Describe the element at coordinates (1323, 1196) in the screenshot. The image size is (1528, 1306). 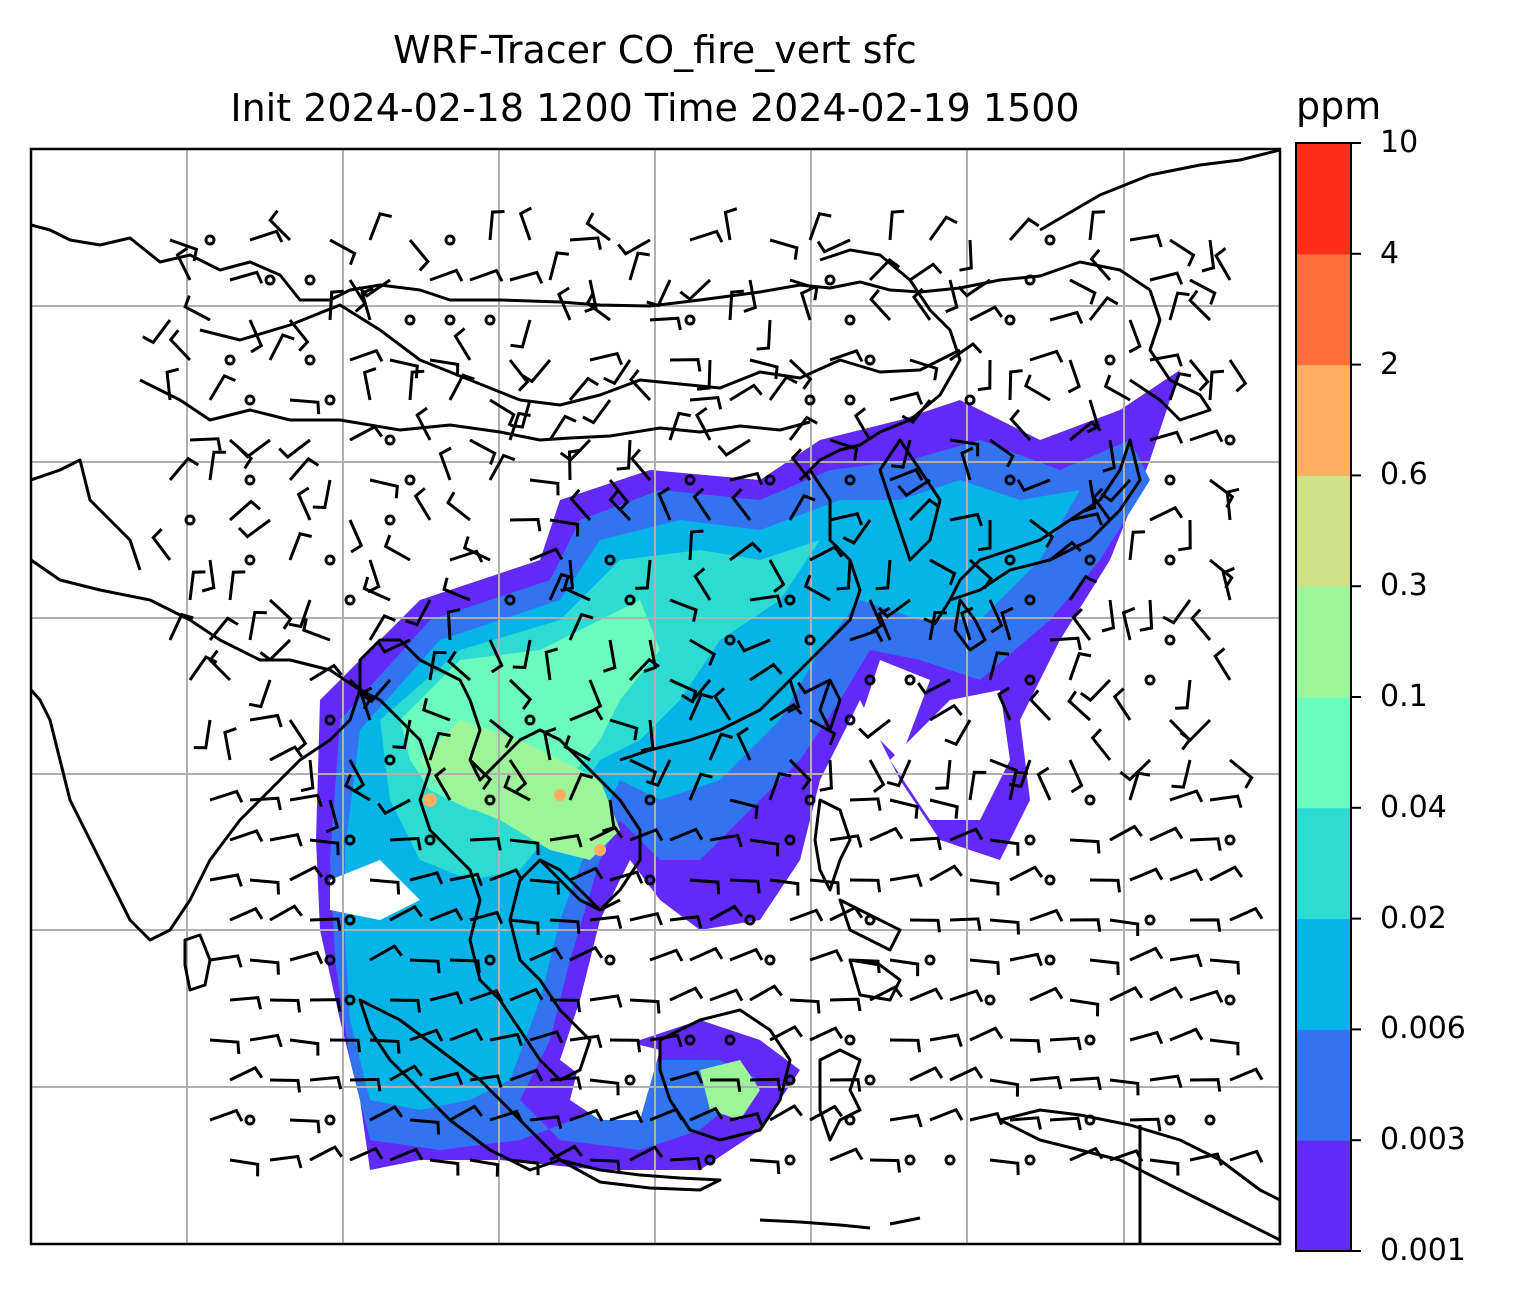
I see `colorbar-segment` at that location.